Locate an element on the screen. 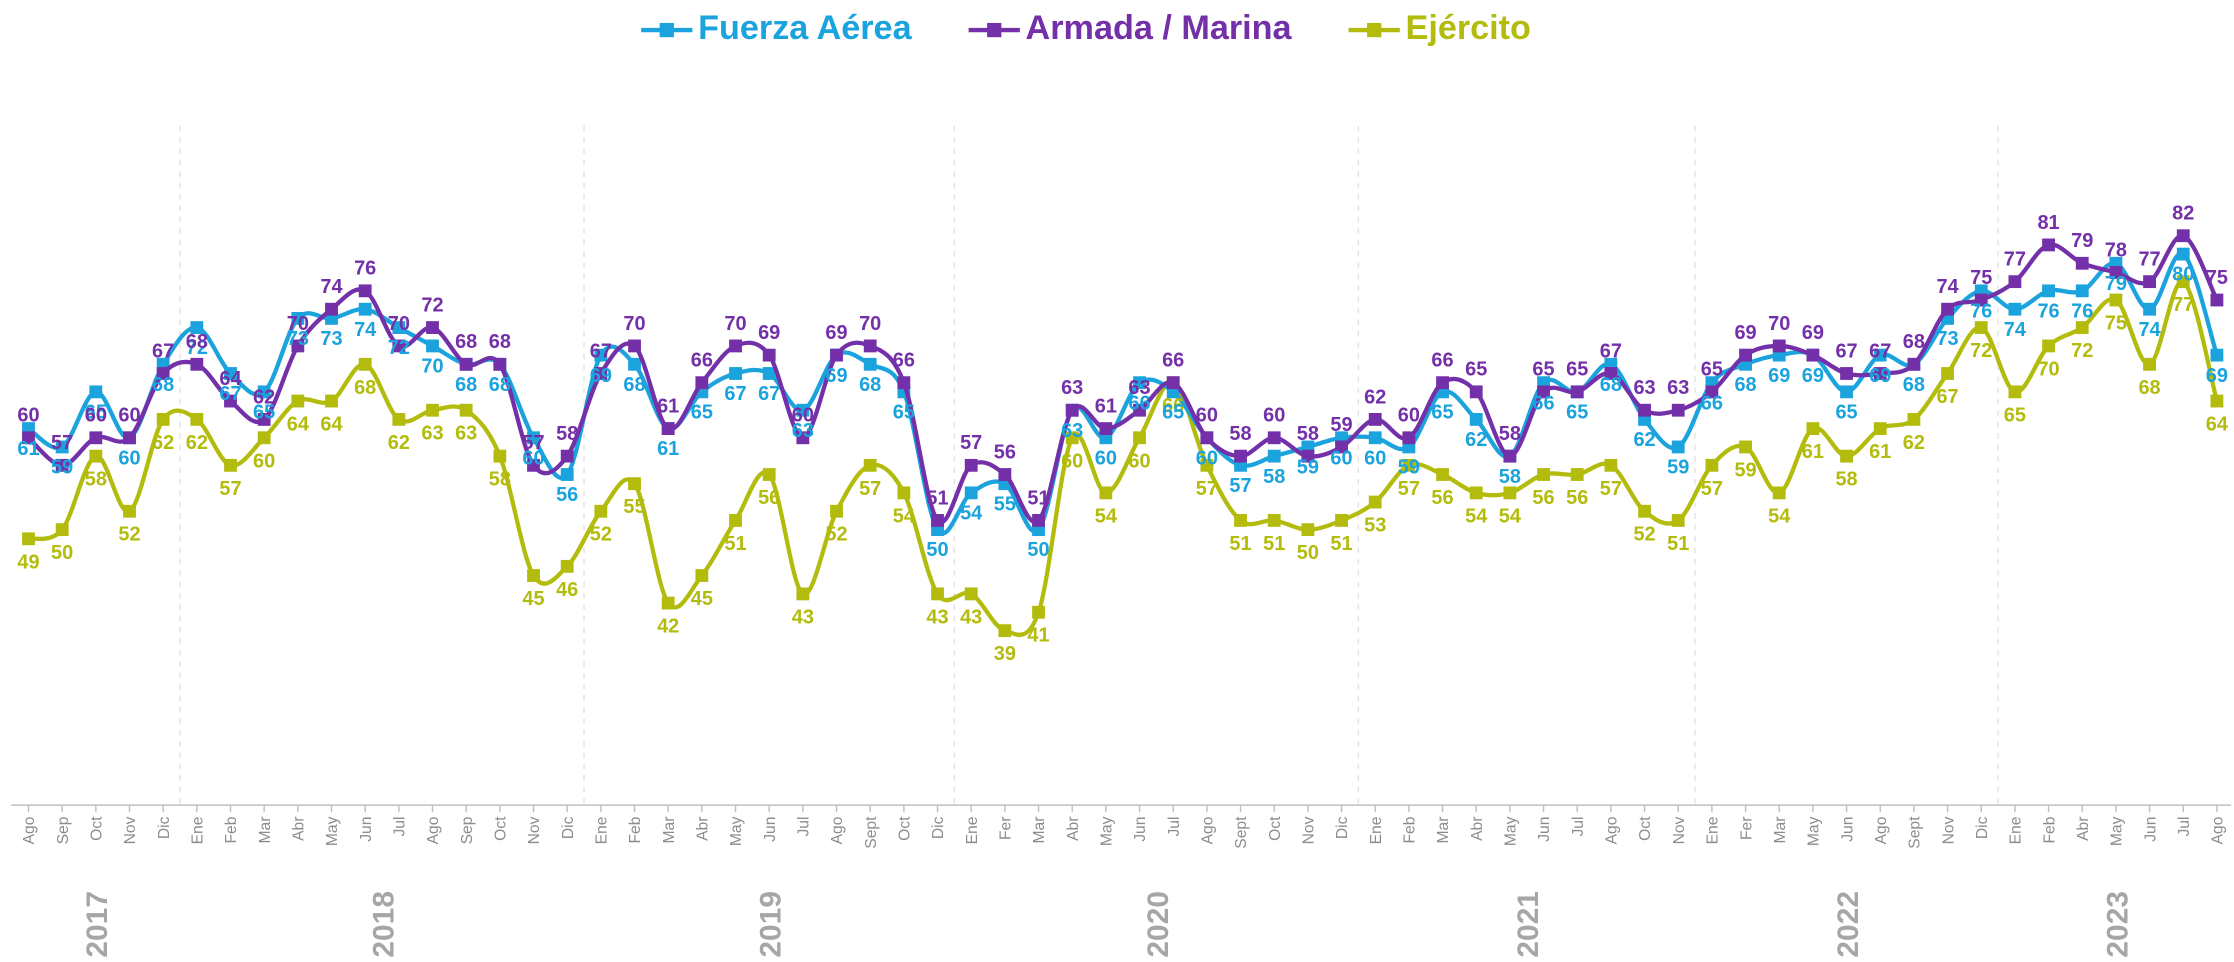 Image resolution: width=2234 pixels, height=962 pixels. data-label: 81 is located at coordinates (2048, 223).